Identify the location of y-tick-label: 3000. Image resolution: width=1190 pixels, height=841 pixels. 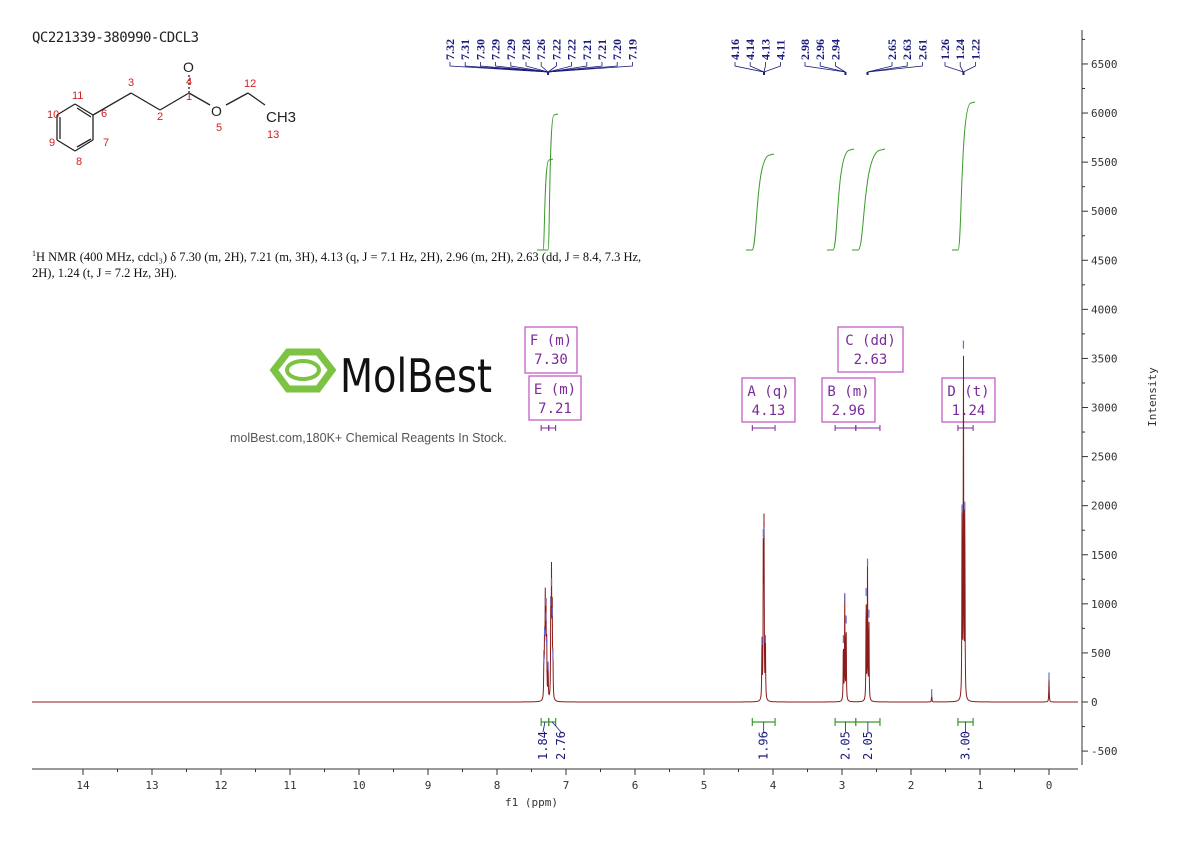
(1104, 408).